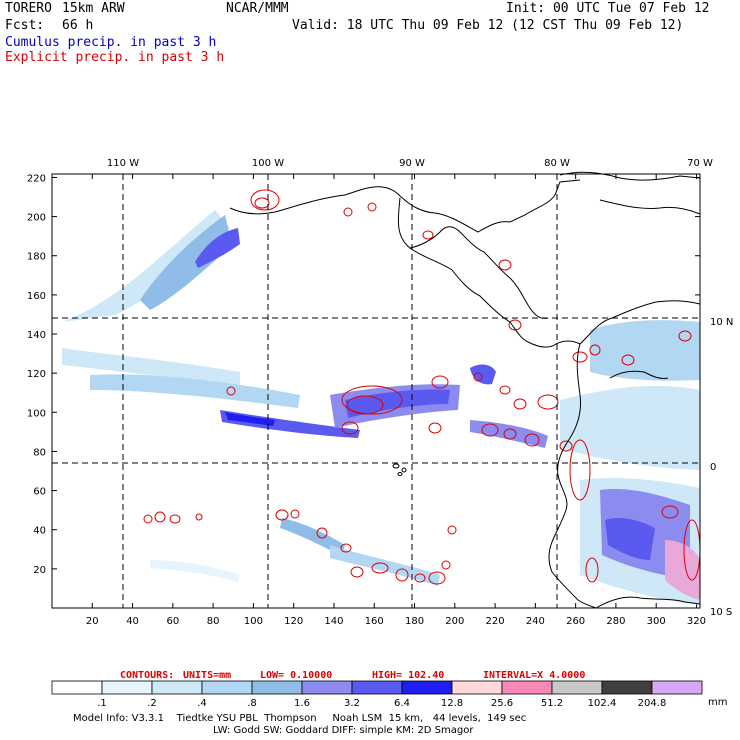 This screenshot has width=740, height=740. Describe the element at coordinates (132, 621) in the screenshot. I see `x-tick-label: 40` at that location.